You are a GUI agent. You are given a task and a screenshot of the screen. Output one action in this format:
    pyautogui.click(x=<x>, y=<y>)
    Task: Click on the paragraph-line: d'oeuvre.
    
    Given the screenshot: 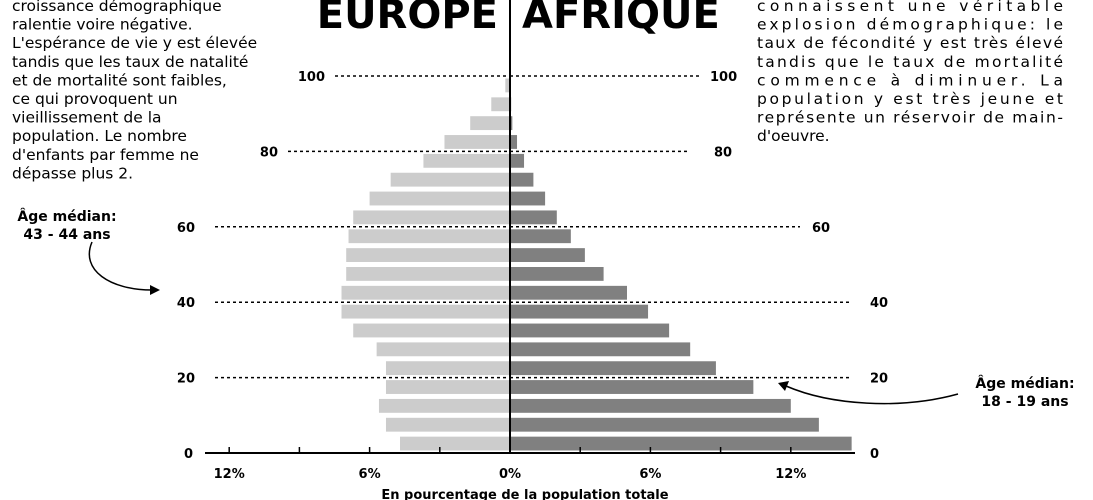 What is the action you would take?
    pyautogui.click(x=793, y=136)
    